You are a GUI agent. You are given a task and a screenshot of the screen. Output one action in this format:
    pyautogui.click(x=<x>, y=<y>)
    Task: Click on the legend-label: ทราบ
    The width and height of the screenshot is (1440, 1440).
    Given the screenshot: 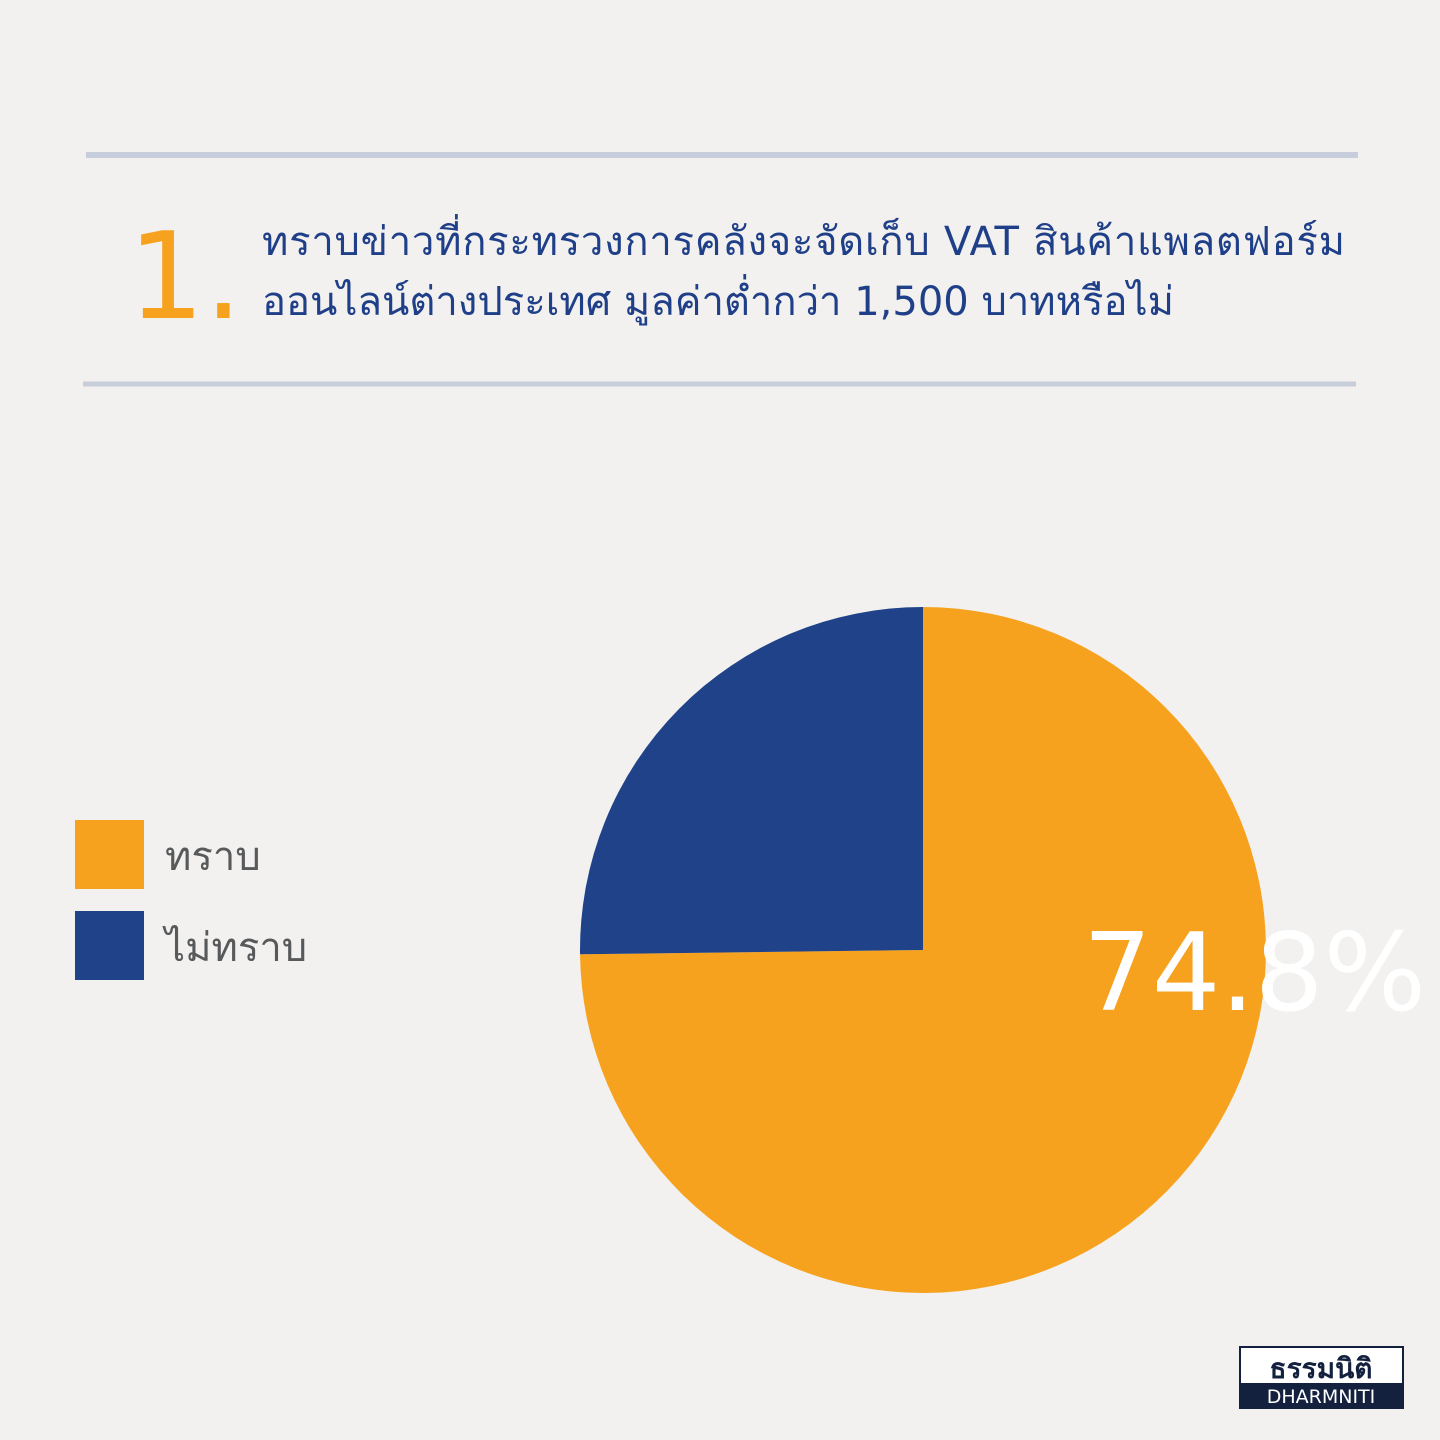 What is the action you would take?
    pyautogui.click(x=213, y=857)
    